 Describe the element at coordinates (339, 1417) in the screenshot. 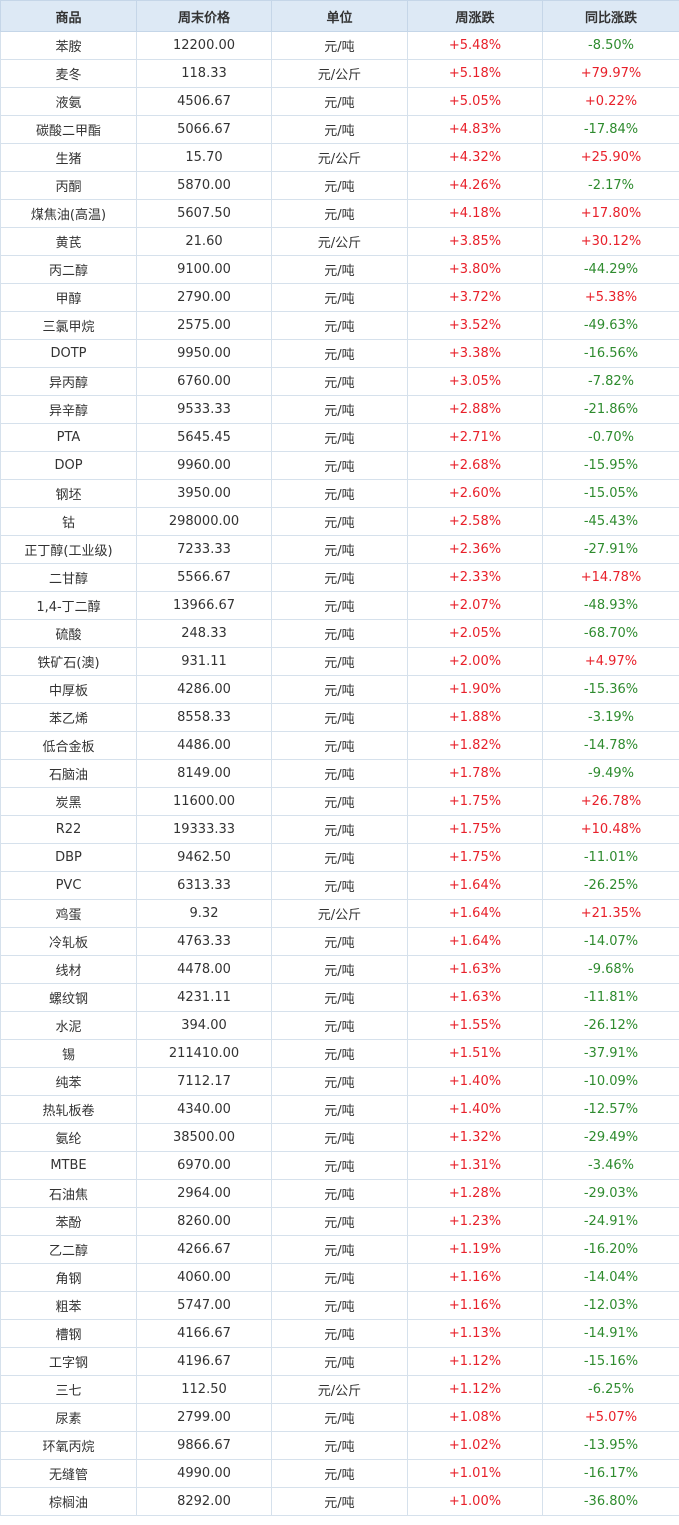

I see `table-row: 尿素 2799.00 元/吨 +1.08% +5.07%` at that location.